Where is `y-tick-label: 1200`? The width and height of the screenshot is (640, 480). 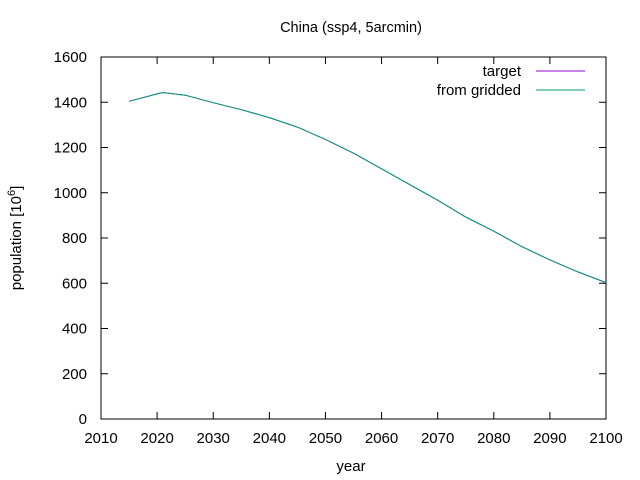 y-tick-label: 1200 is located at coordinates (70, 148).